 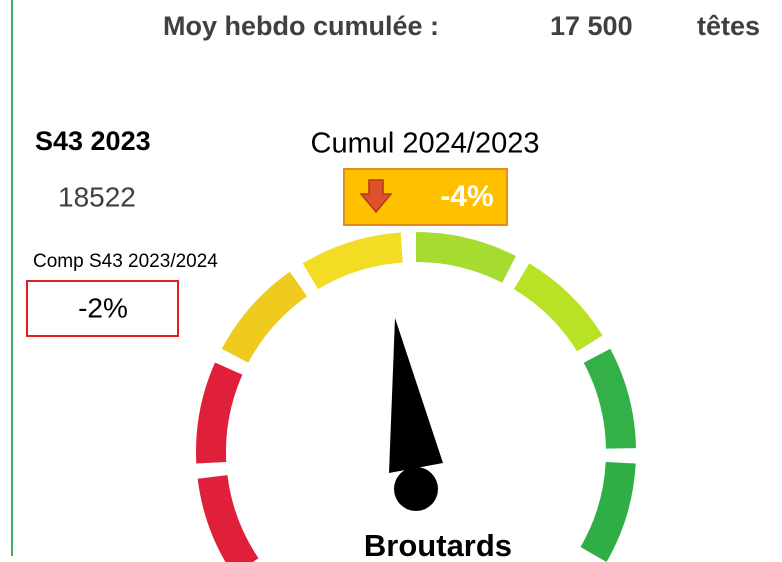 What do you see at coordinates (466, 196) in the screenshot?
I see `cumul-value: -4%` at bounding box center [466, 196].